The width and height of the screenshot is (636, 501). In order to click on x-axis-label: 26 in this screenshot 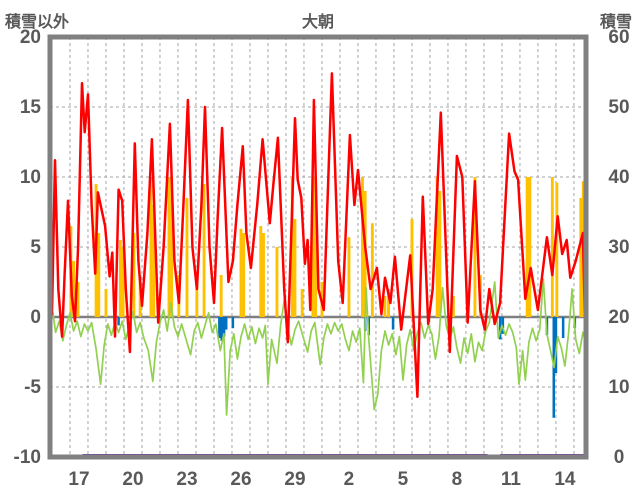, I will do `click(240, 479)`.